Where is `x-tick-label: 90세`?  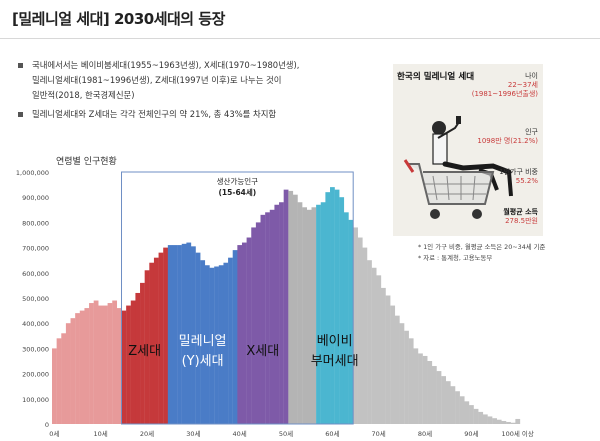 x-tick-label: 90세 is located at coordinates (471, 433).